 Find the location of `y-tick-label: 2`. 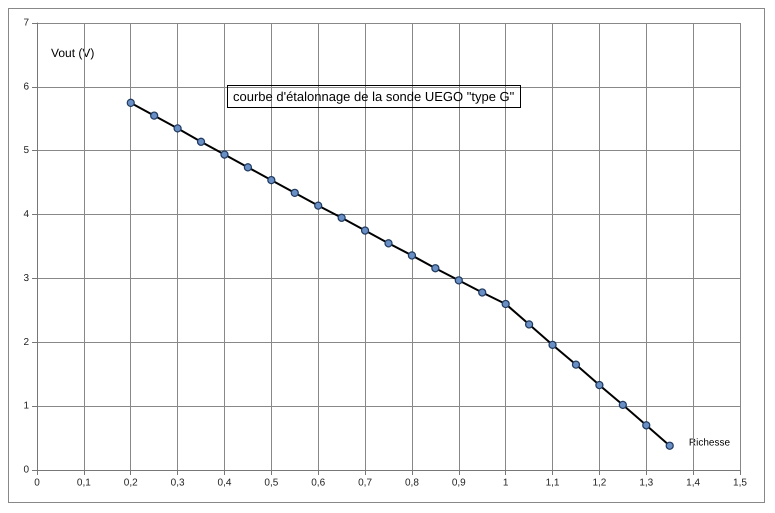

y-tick-label: 2 is located at coordinates (26, 342).